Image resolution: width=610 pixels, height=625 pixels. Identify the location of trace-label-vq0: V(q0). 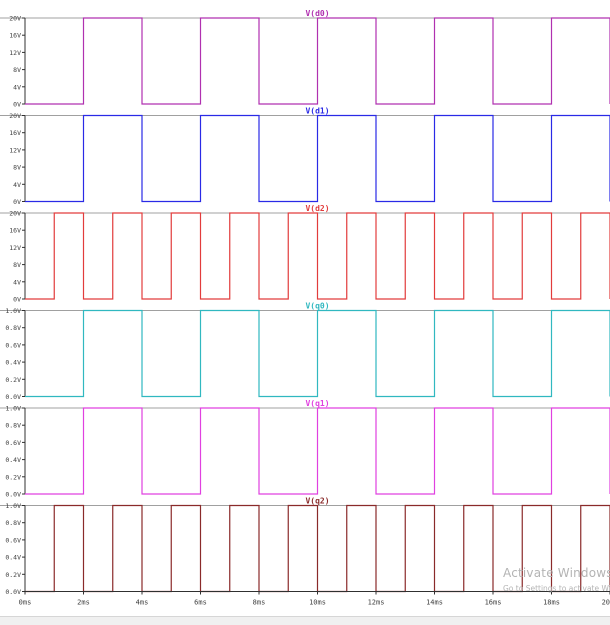
(317, 306).